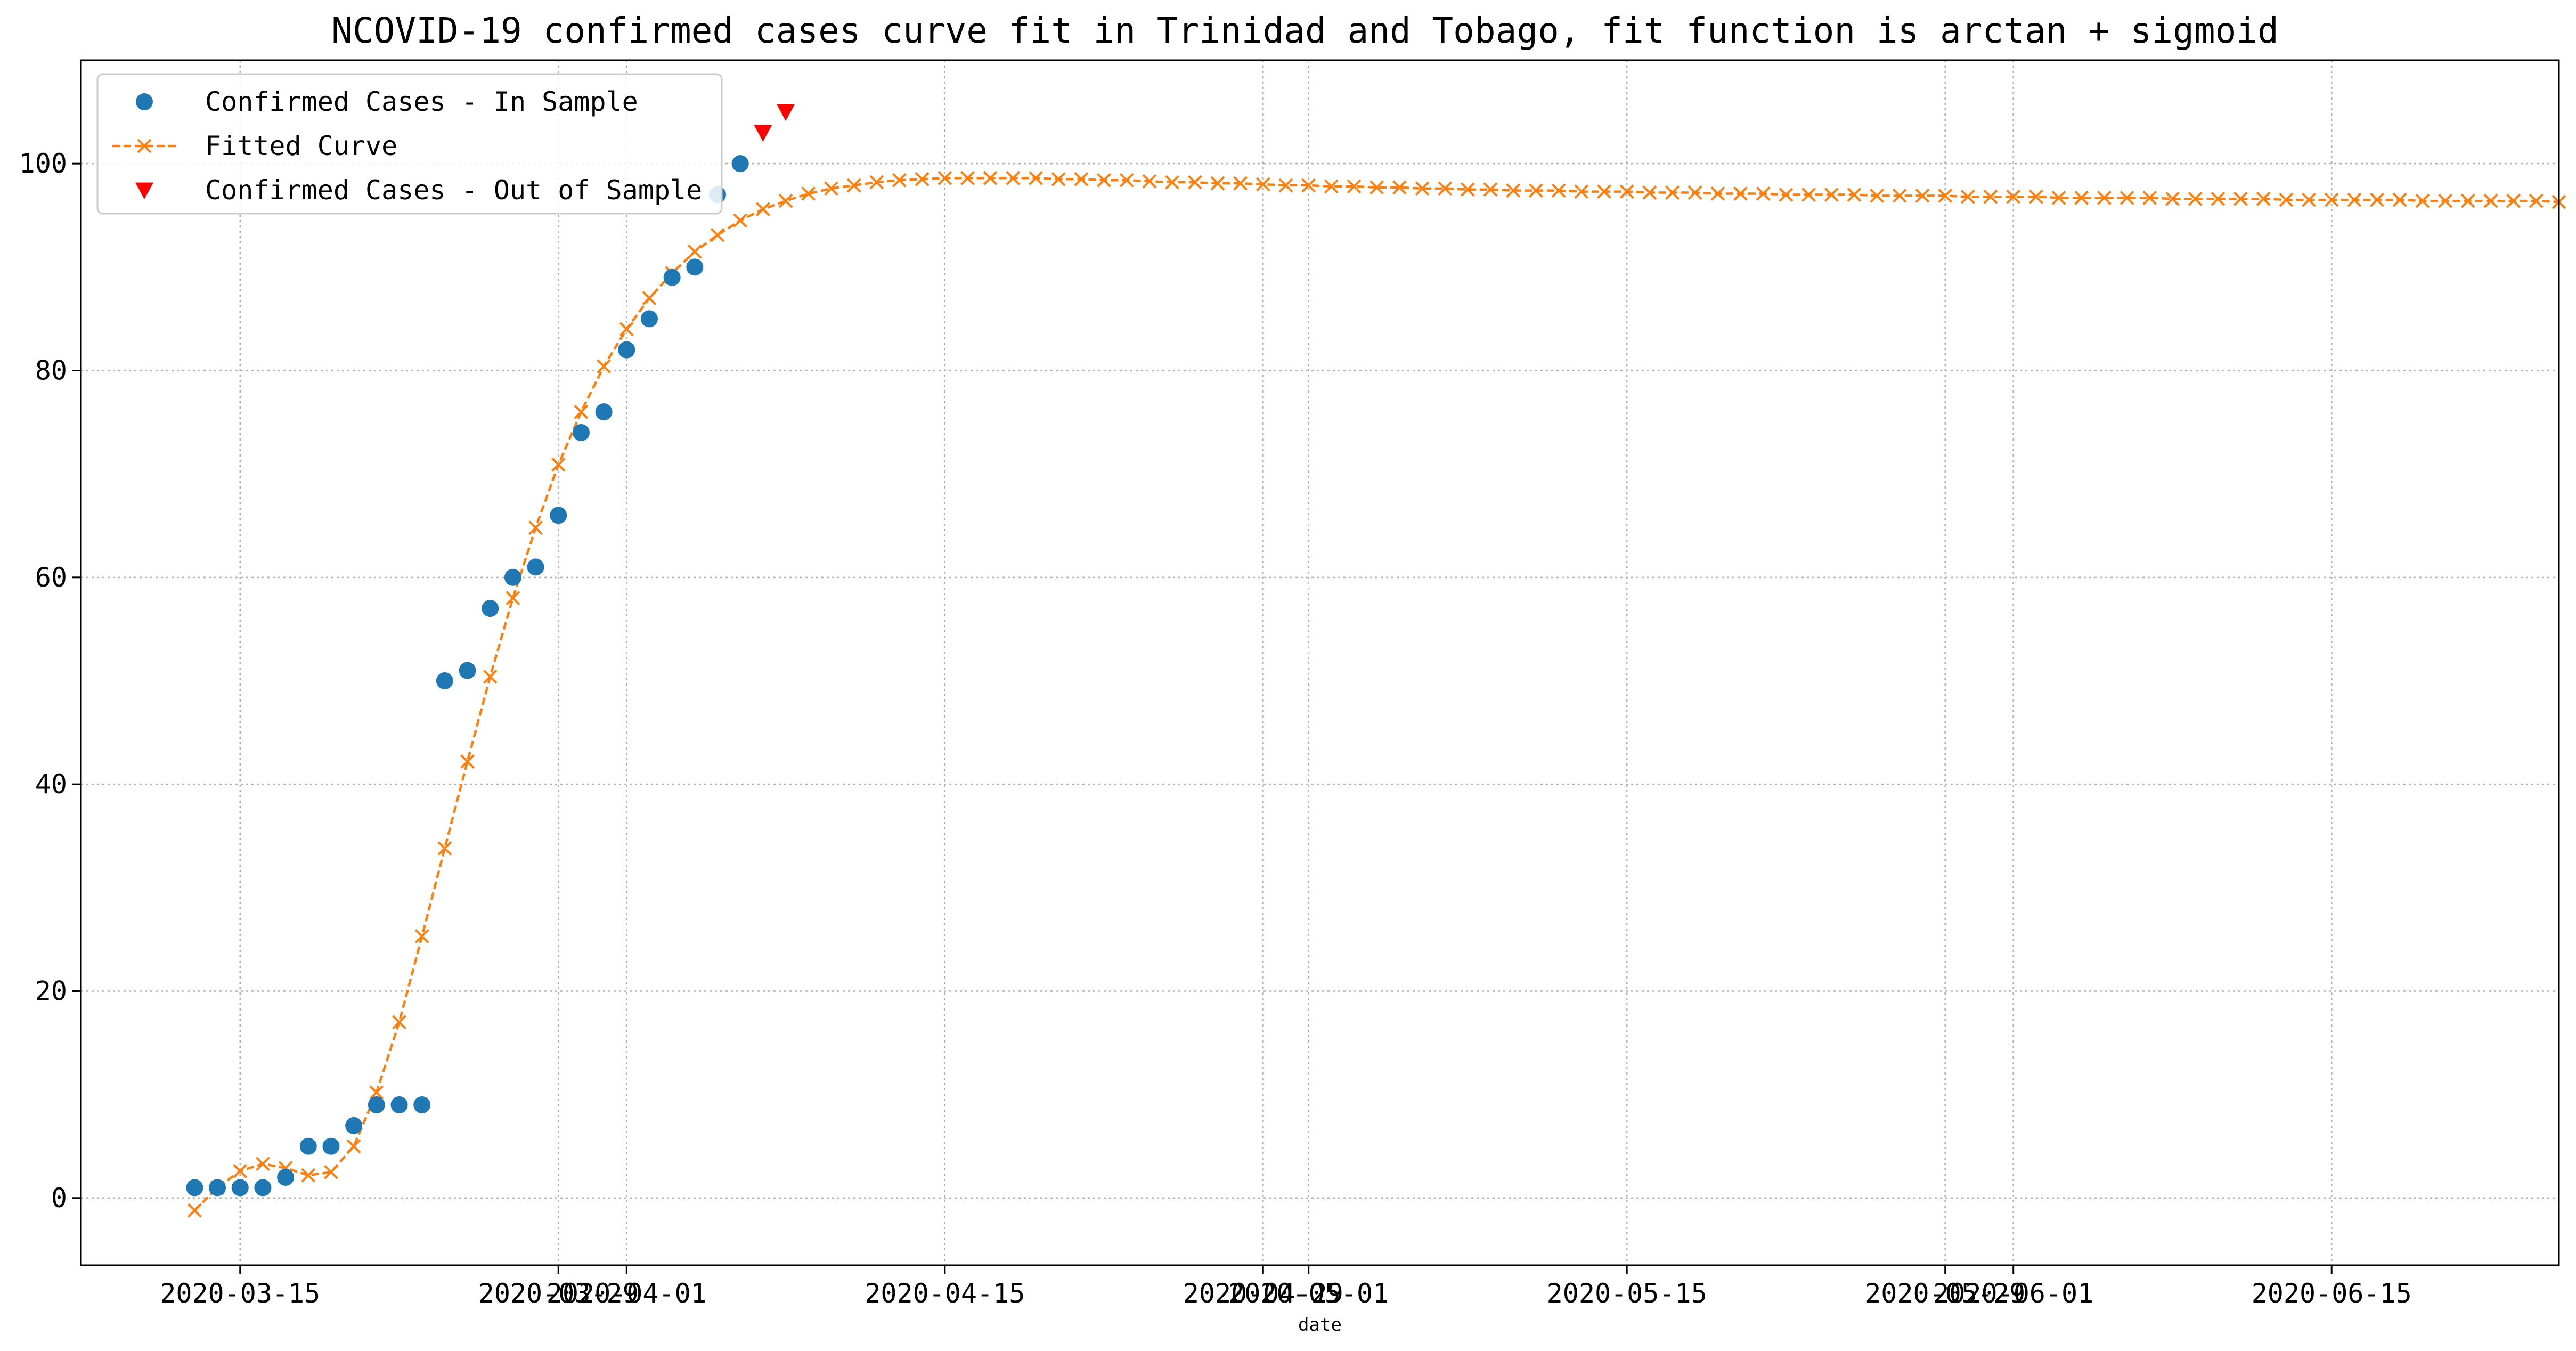 Image resolution: width=2576 pixels, height=1351 pixels. Describe the element at coordinates (51, 990) in the screenshot. I see `y-tick-label: 20` at that location.